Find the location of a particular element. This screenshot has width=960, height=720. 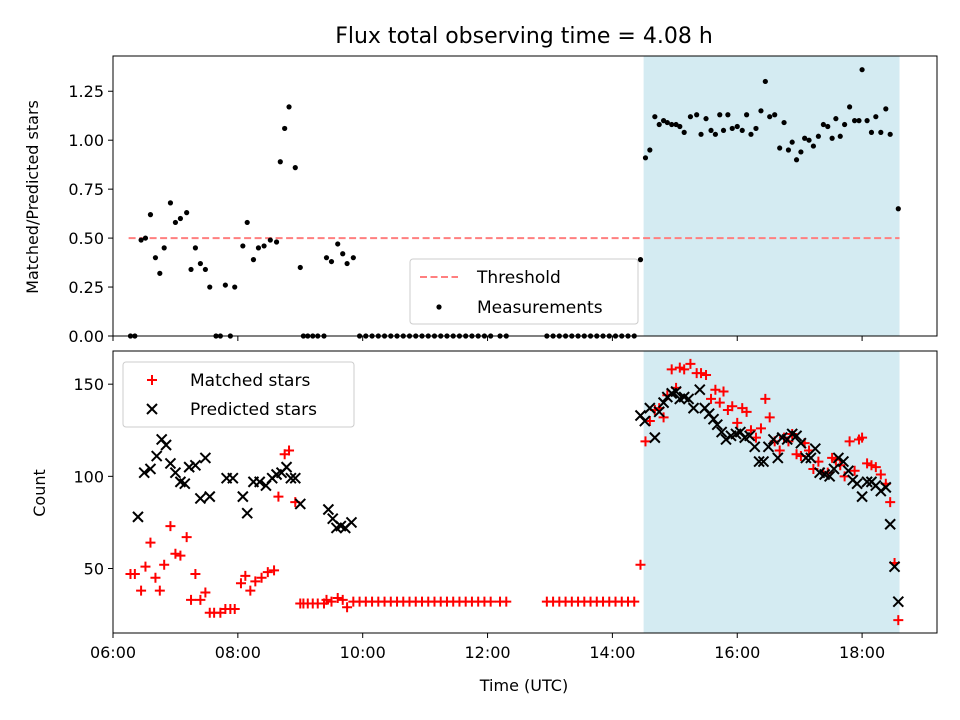

top-shaded-region is located at coordinates (771, 196).